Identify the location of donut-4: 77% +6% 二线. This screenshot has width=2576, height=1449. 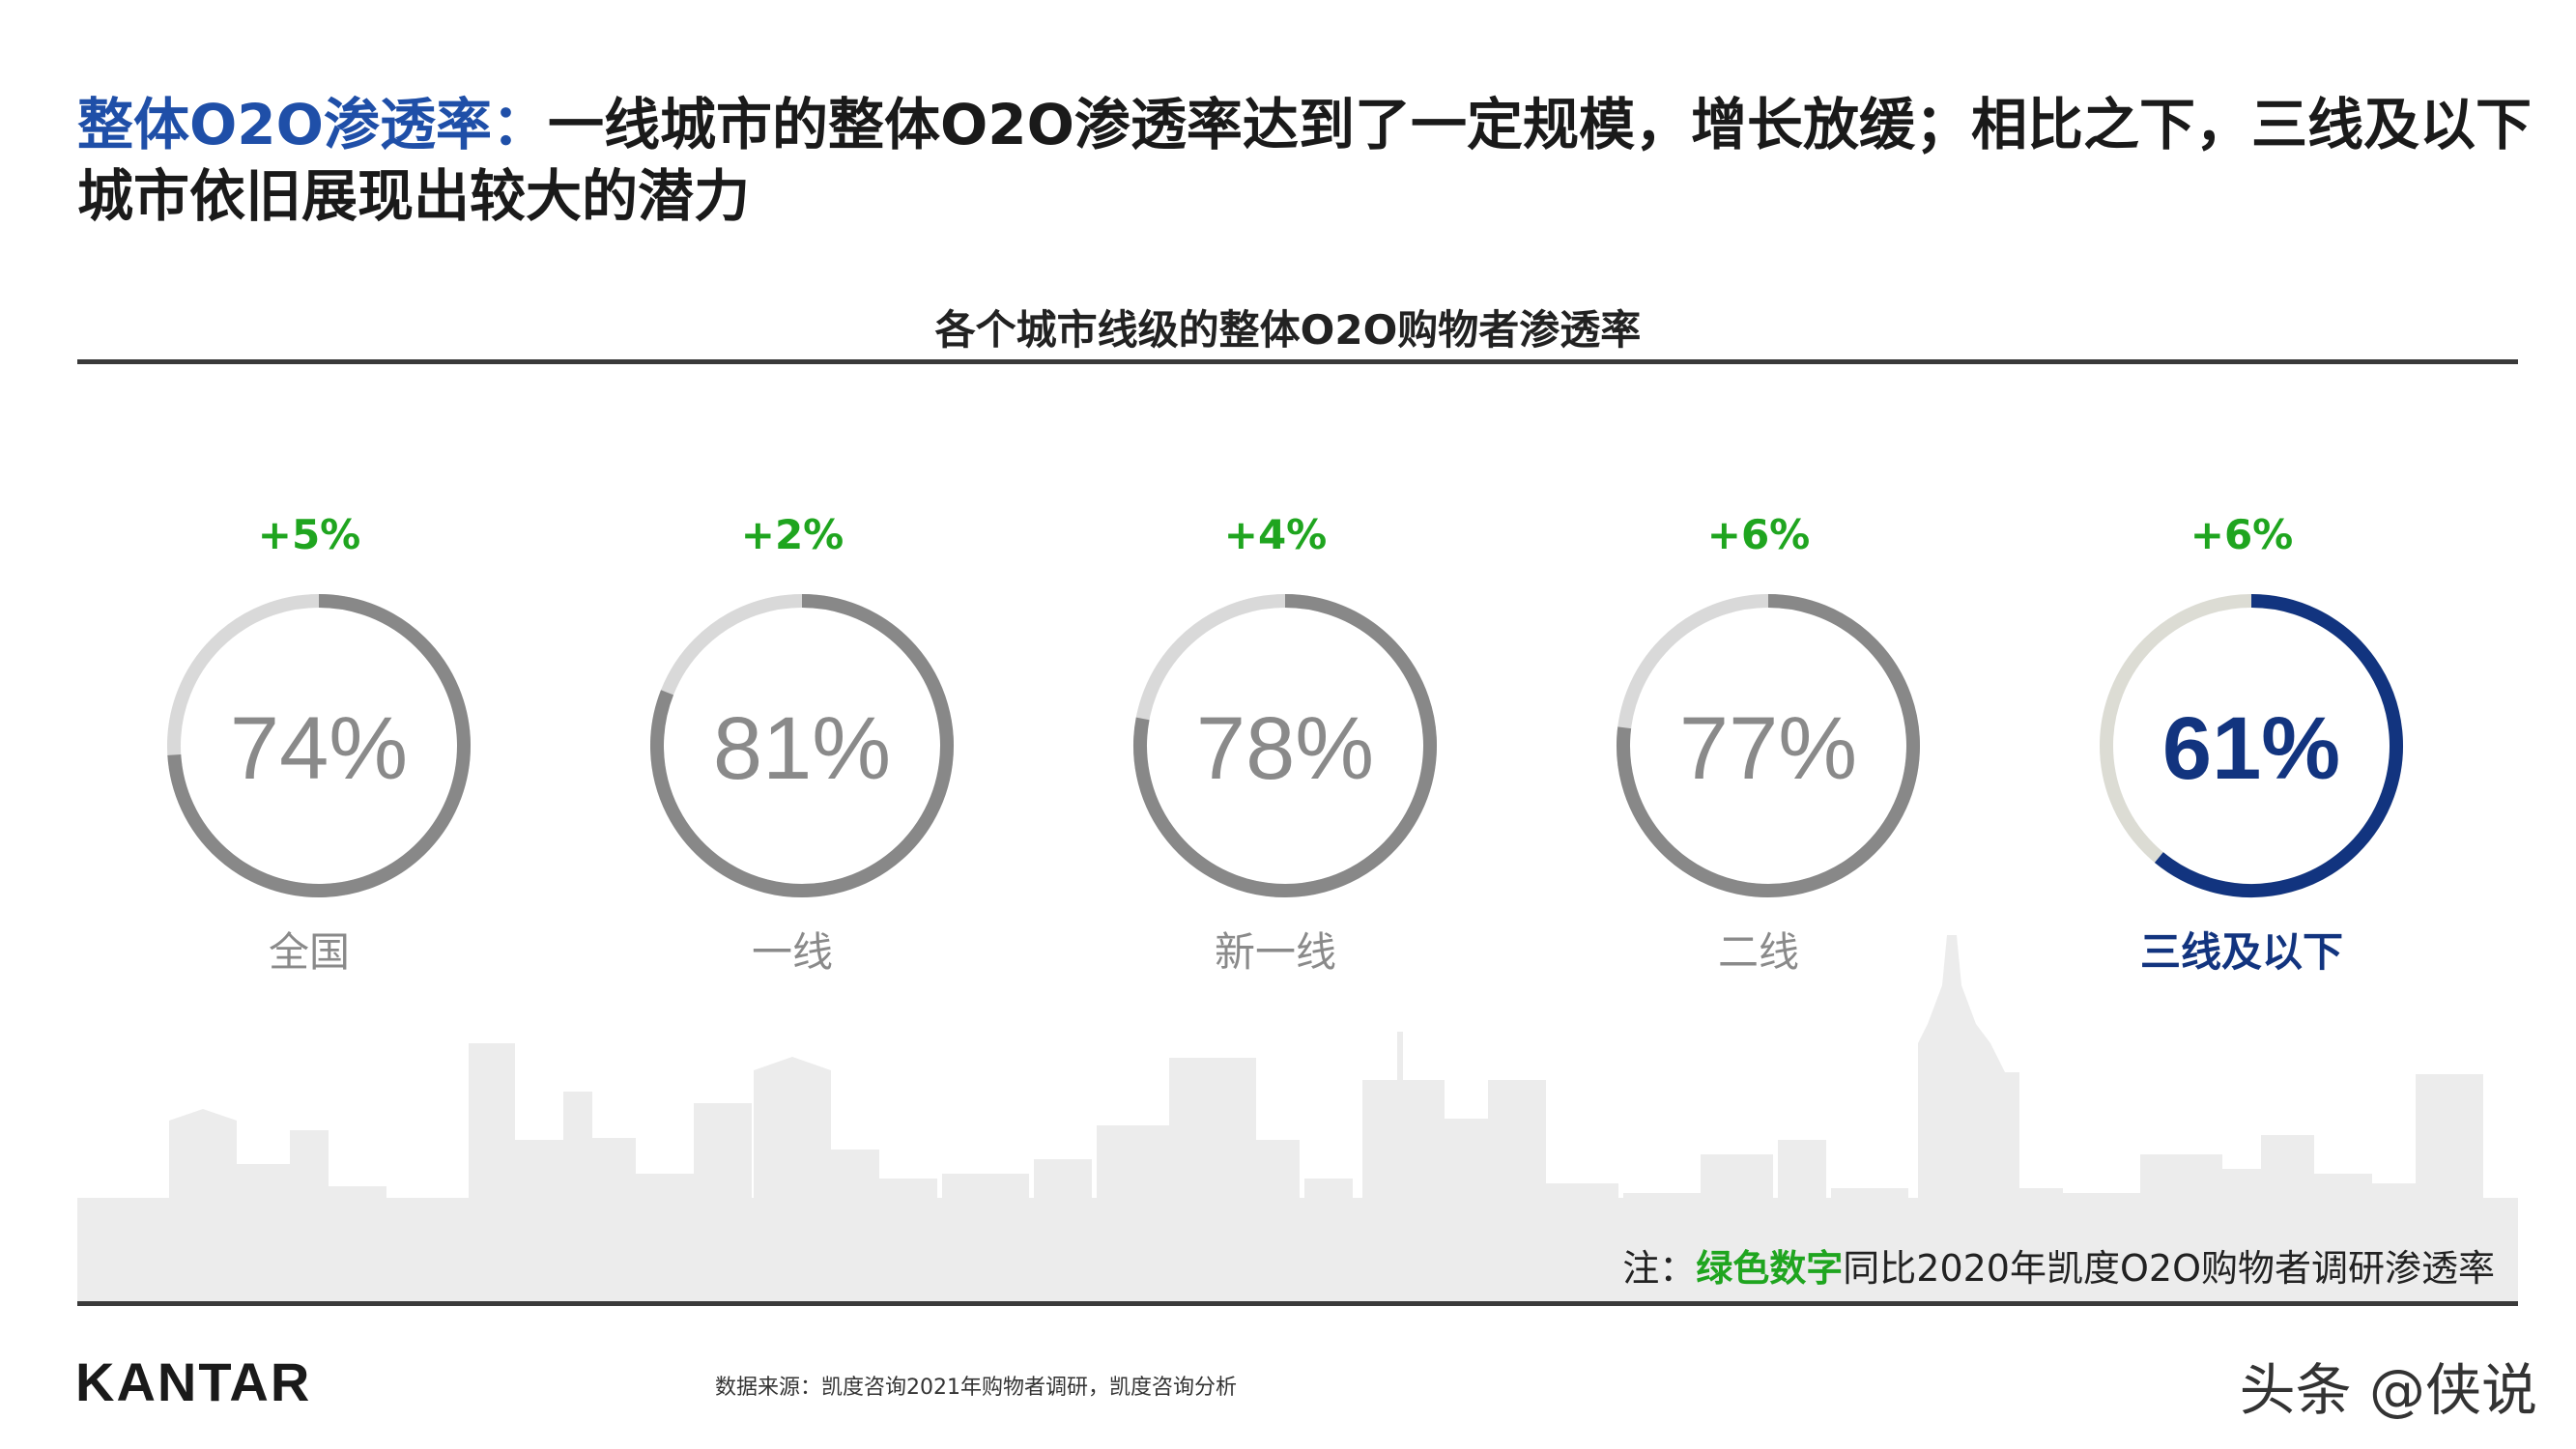
(1769, 743).